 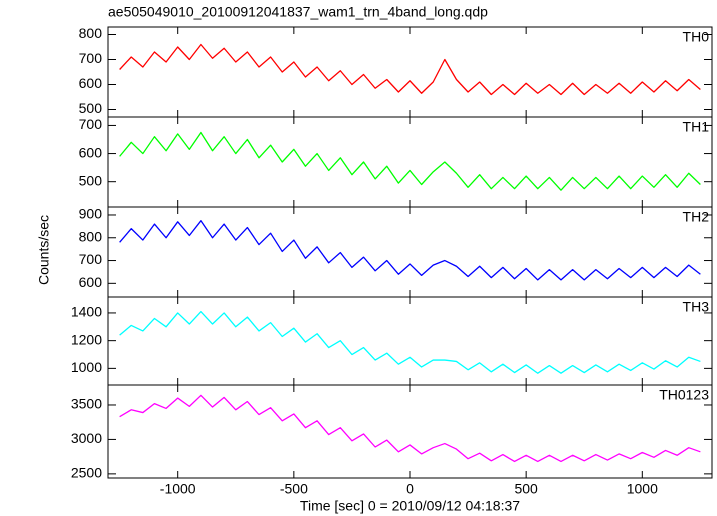 What do you see at coordinates (86, 473) in the screenshot?
I see `y-tick-label: 2500` at bounding box center [86, 473].